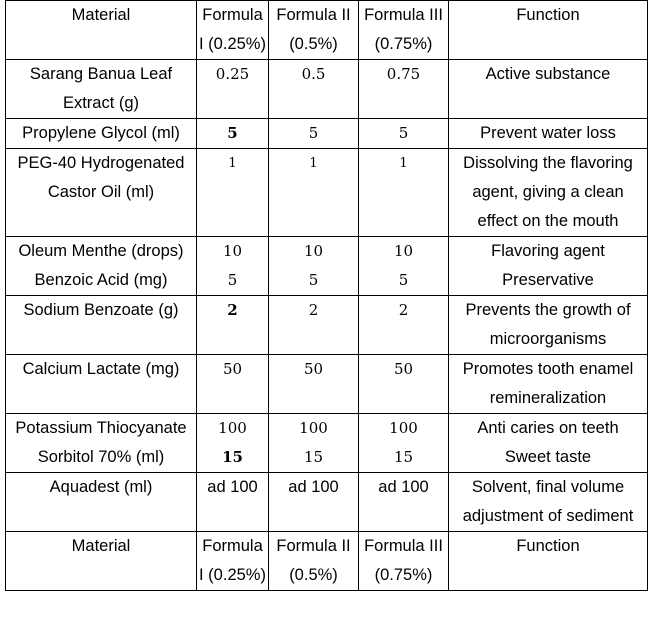 Image resolution: width=656 pixels, height=640 pixels. Describe the element at coordinates (101, 30) in the screenshot. I see `header-material: Material` at that location.